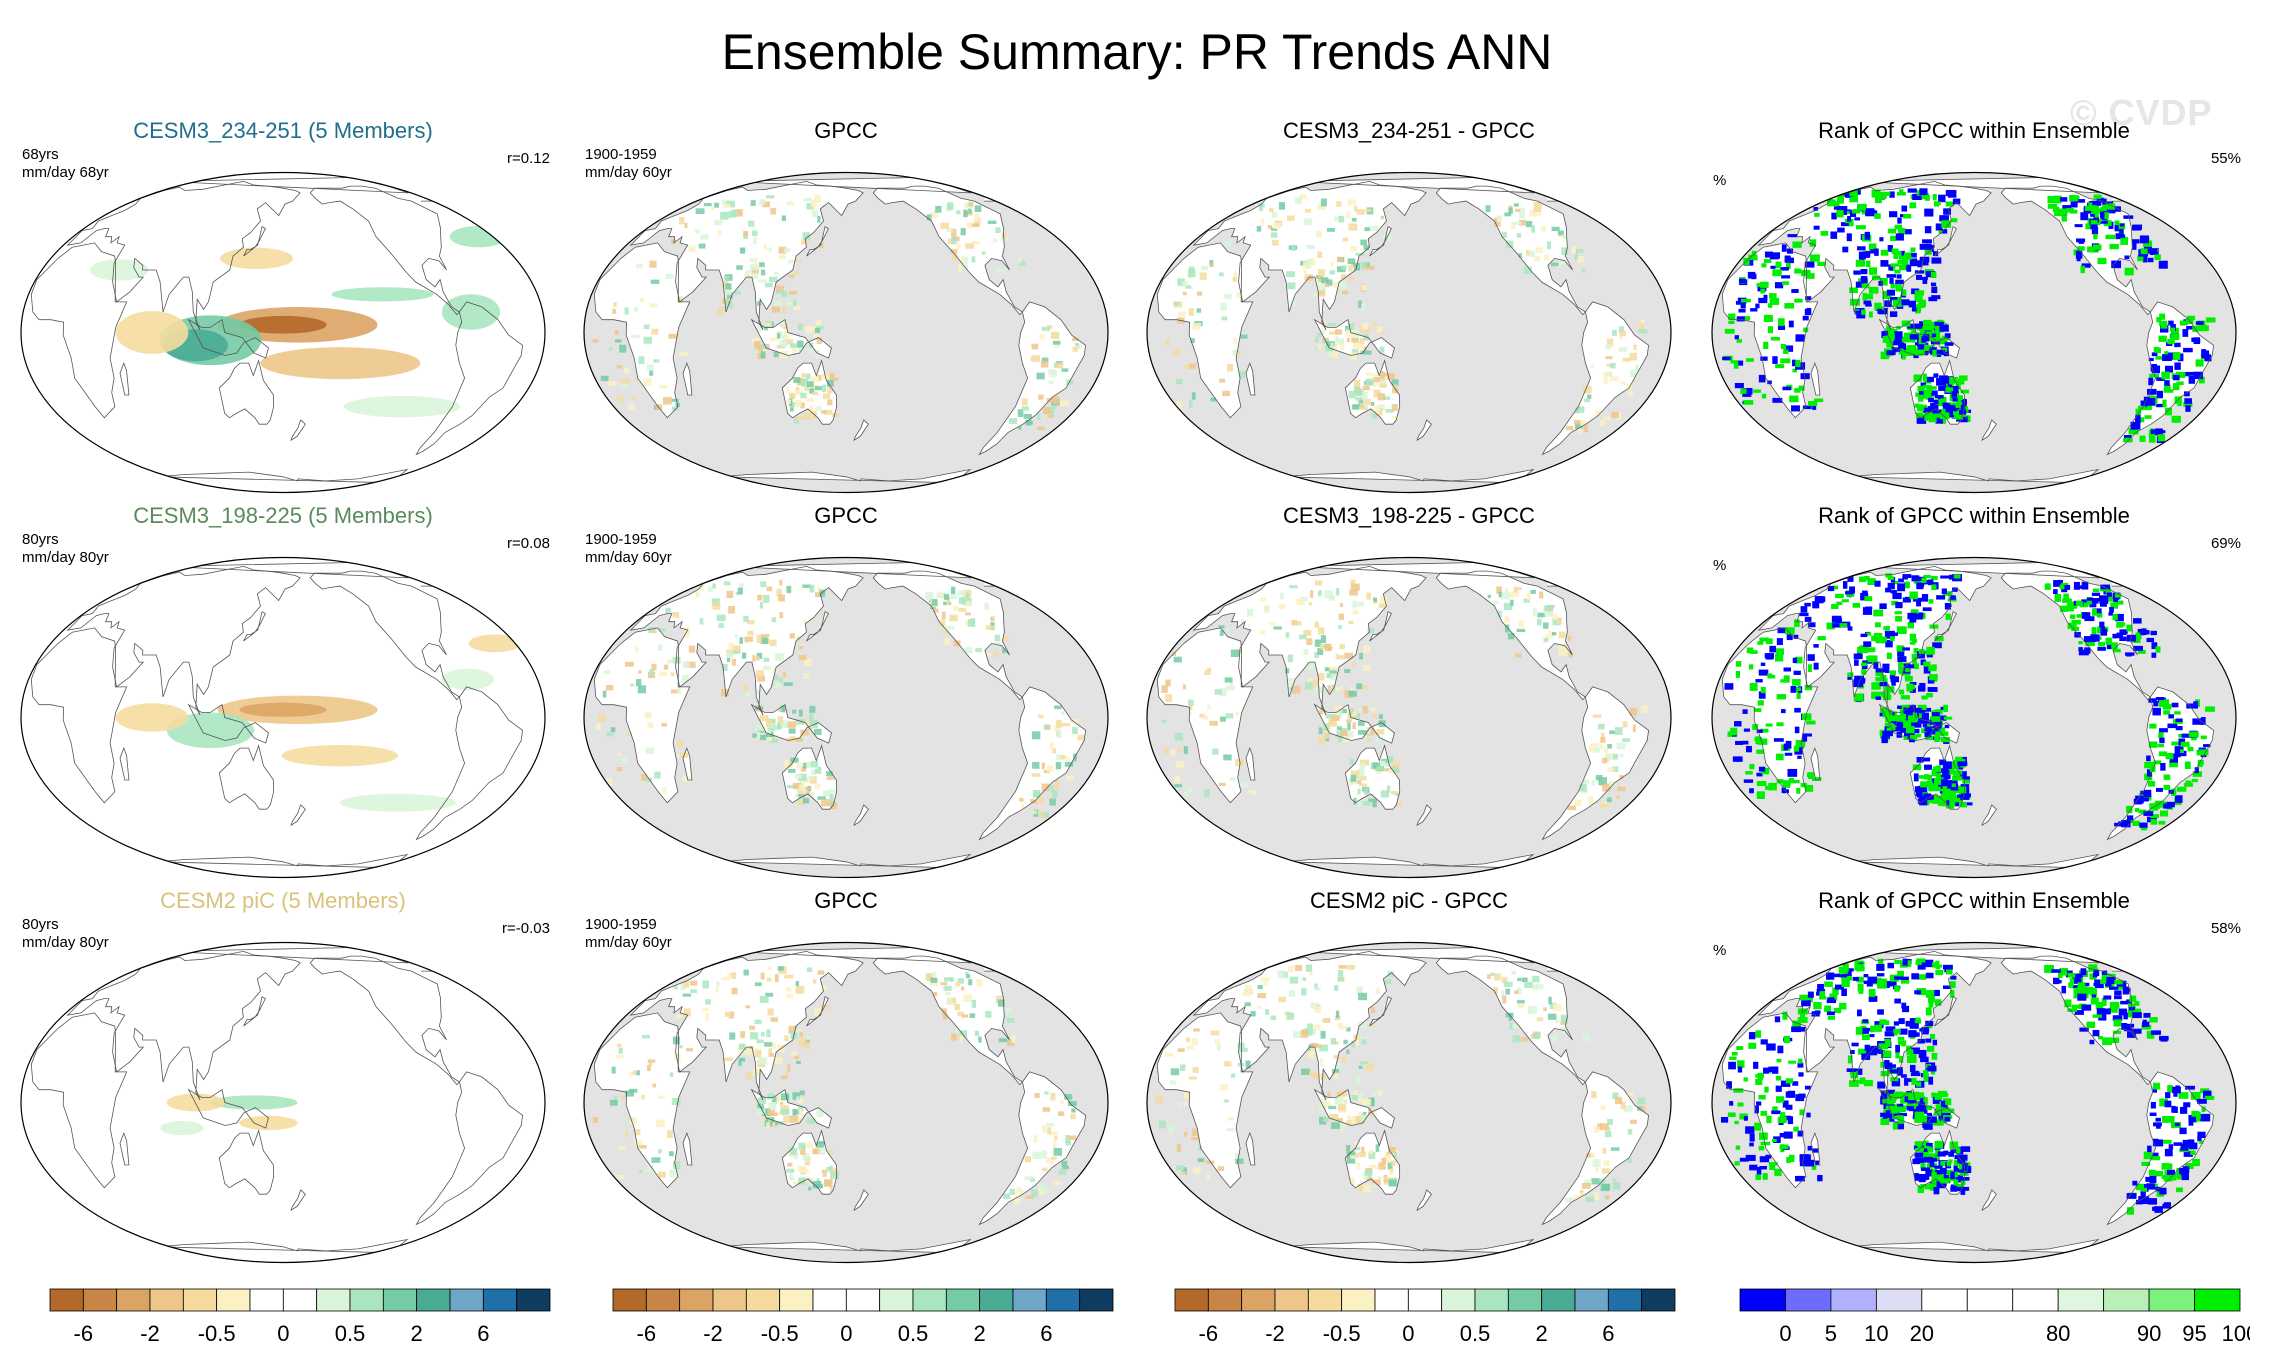 This screenshot has height=1368, width=2274. I want to click on land-madagascar, so click(1815, 379).